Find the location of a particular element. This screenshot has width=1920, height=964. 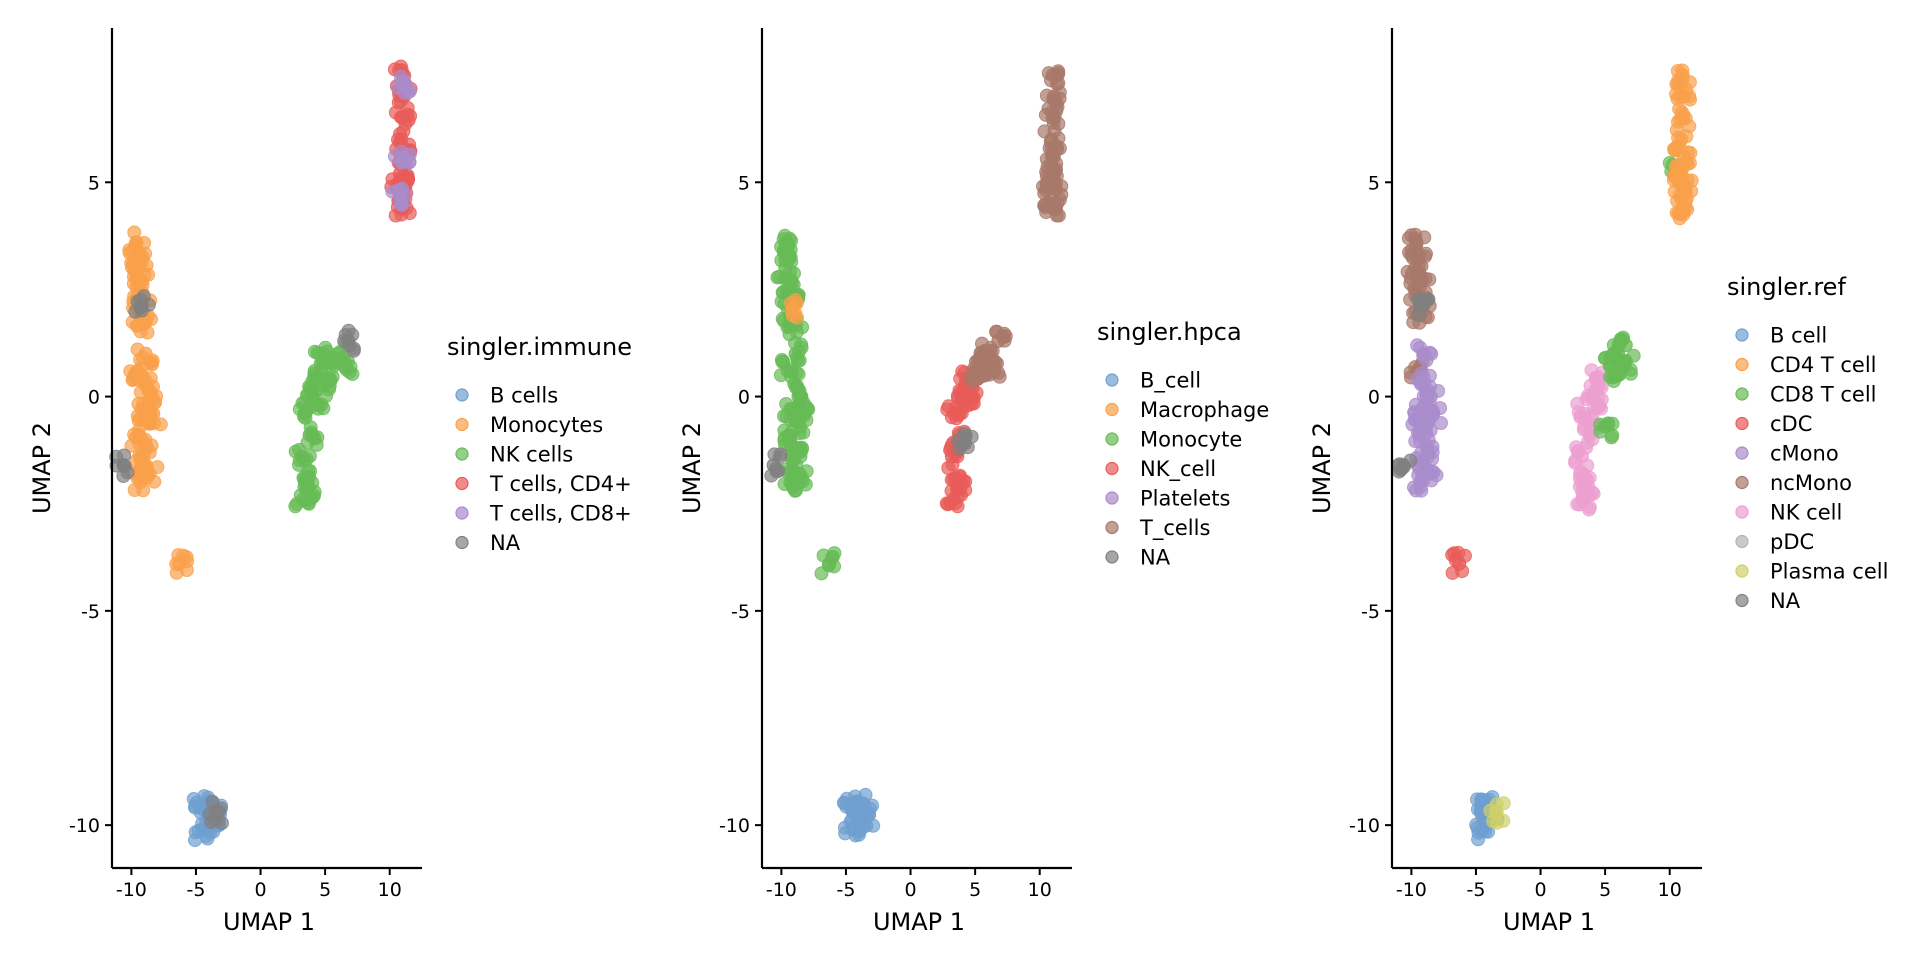

legend-label: Plasma cell is located at coordinates (1829, 572).